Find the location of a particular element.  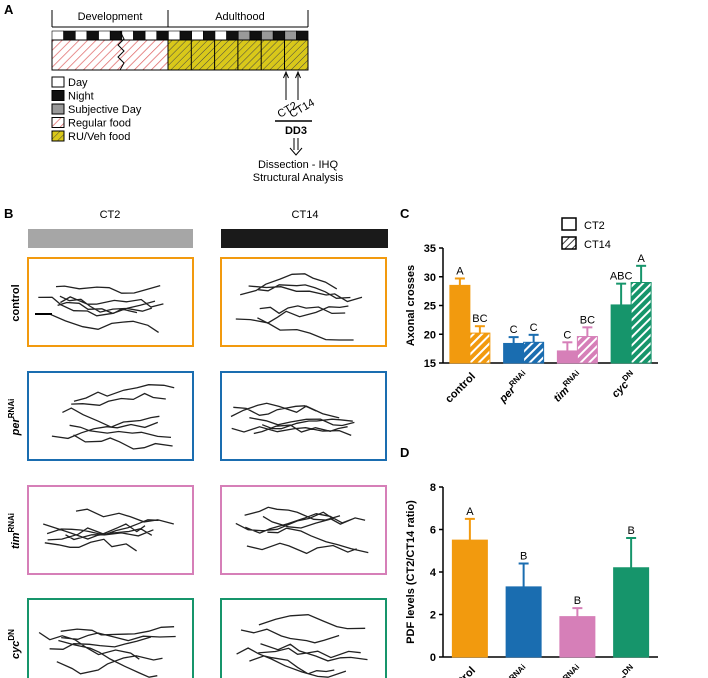

y-tick-label: 0 is located at coordinates (433, 658).